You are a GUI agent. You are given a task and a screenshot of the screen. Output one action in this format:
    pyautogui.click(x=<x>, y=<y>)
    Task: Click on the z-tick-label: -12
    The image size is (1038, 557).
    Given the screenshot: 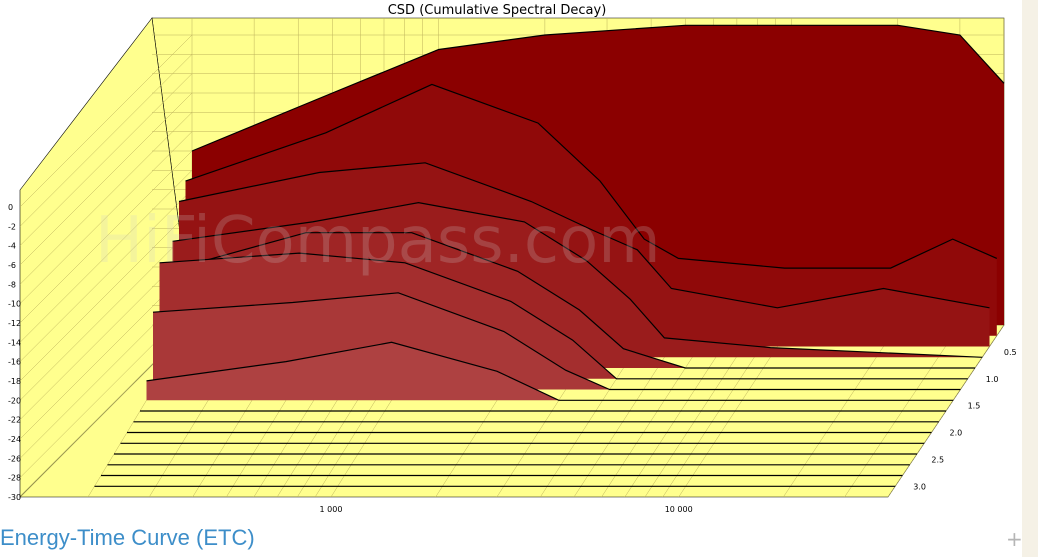 What is the action you would take?
    pyautogui.click(x=14, y=323)
    